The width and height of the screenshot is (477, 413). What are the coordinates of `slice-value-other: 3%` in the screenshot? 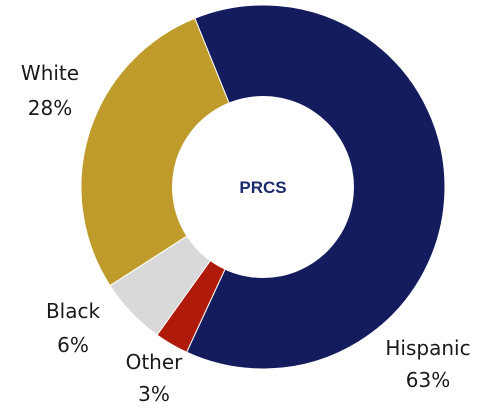 It's located at (154, 394).